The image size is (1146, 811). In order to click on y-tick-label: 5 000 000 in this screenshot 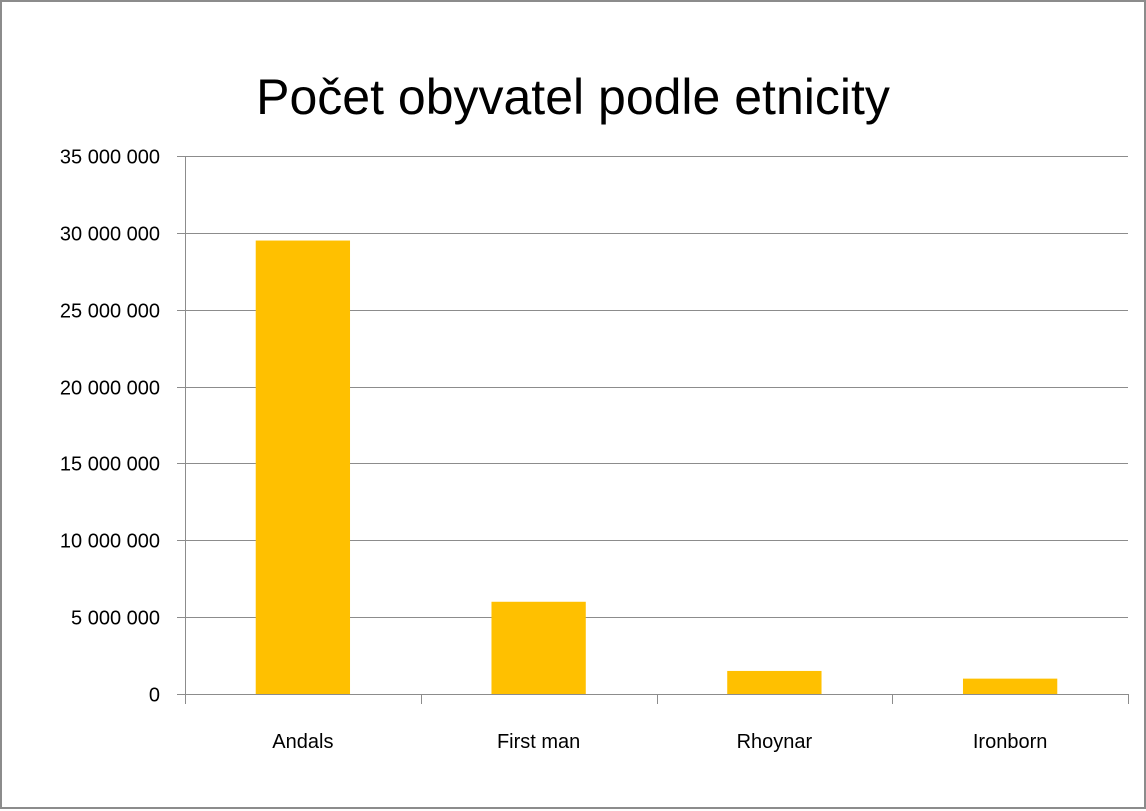, I will do `click(115, 619)`.